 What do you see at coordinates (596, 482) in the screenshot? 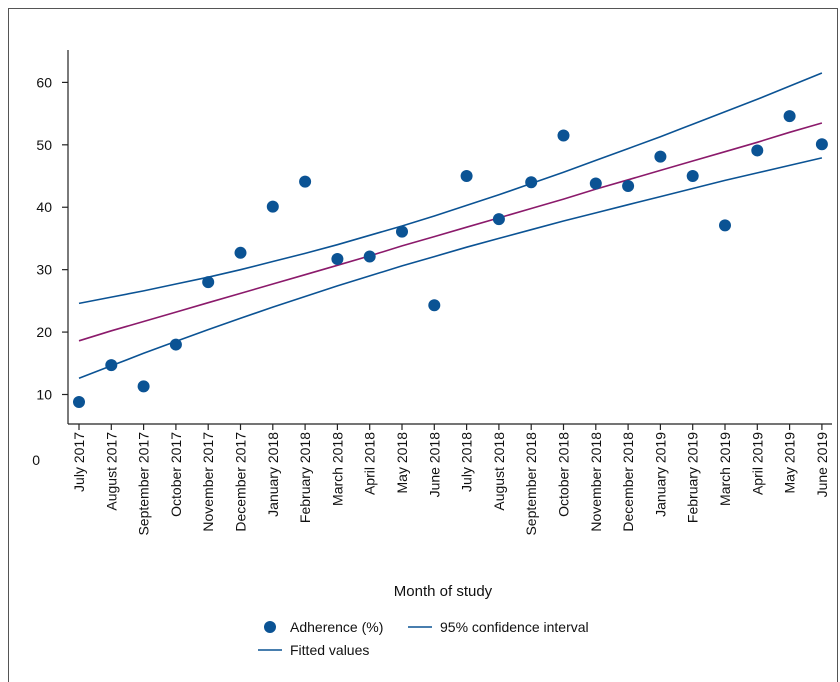
I see `x-tick-label: November 2018` at bounding box center [596, 482].